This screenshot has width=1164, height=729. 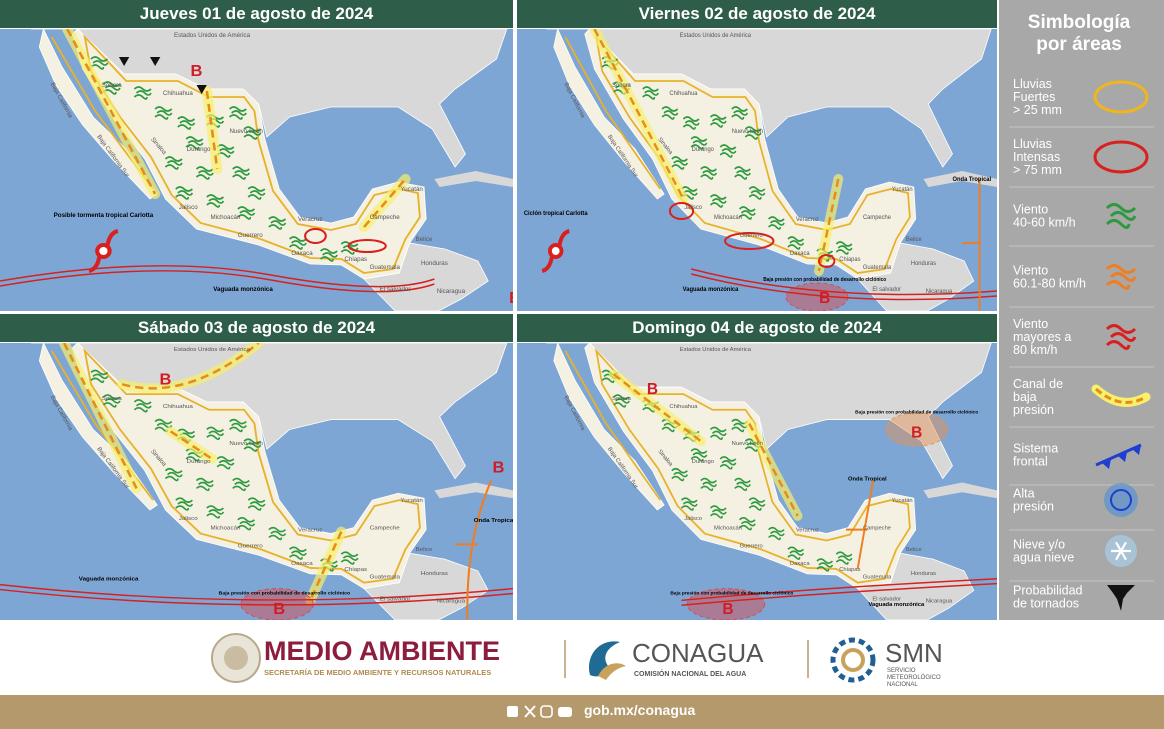 I want to click on place-label: Veracruz, so click(x=310, y=219).